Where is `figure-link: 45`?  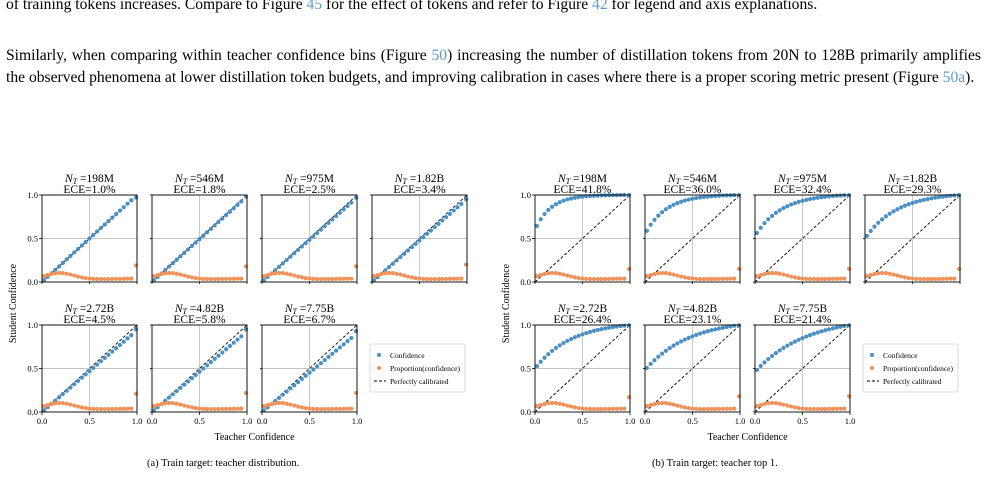
figure-link: 45 is located at coordinates (314, 6).